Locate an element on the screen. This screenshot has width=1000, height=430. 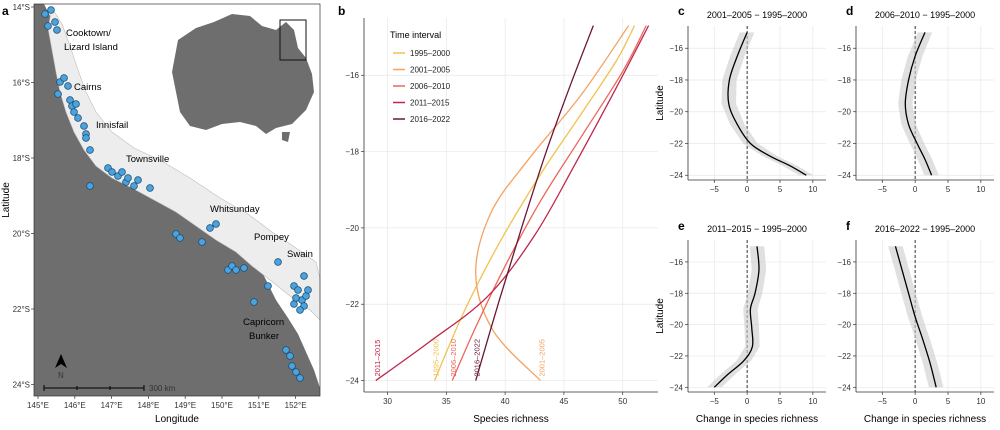
legend-entry: 2016–2022 is located at coordinates (430, 119).